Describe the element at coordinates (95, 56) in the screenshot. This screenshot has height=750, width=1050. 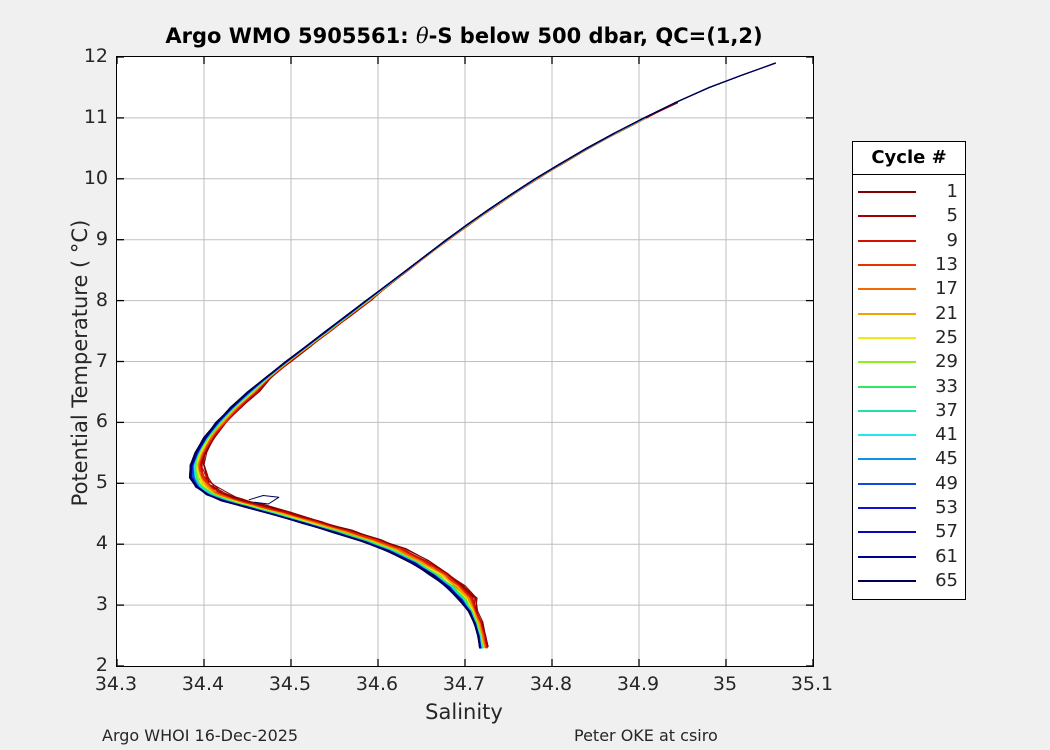
I see `y-tick-label: 12` at that location.